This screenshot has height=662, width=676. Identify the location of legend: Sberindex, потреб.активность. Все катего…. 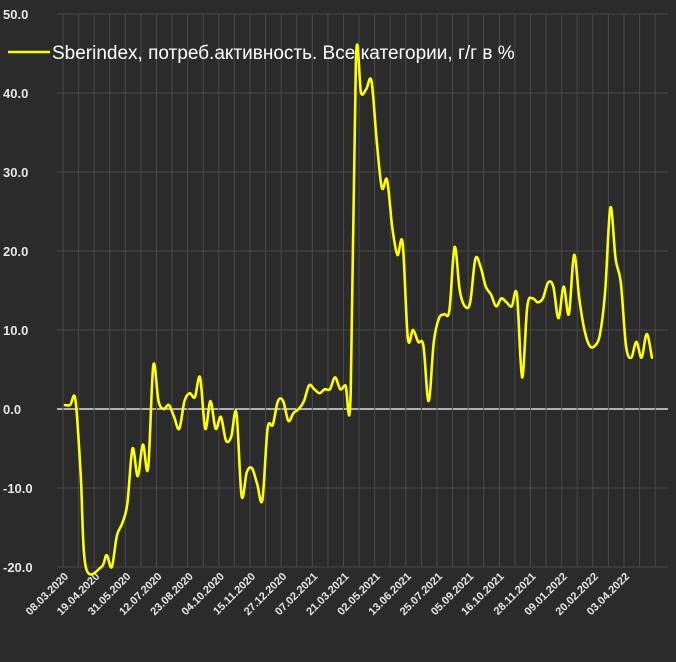
(261, 53).